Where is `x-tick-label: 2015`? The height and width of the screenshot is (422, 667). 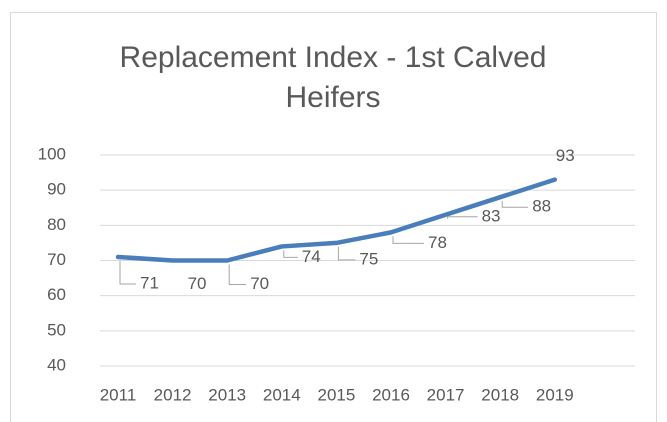
x-tick-label: 2015 is located at coordinates (336, 394).